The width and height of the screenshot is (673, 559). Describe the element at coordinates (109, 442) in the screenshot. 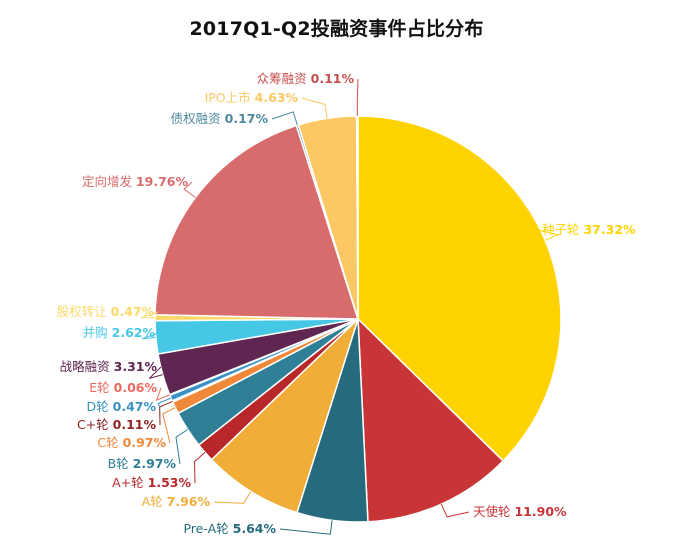

I see `data-label-name: C轮` at that location.